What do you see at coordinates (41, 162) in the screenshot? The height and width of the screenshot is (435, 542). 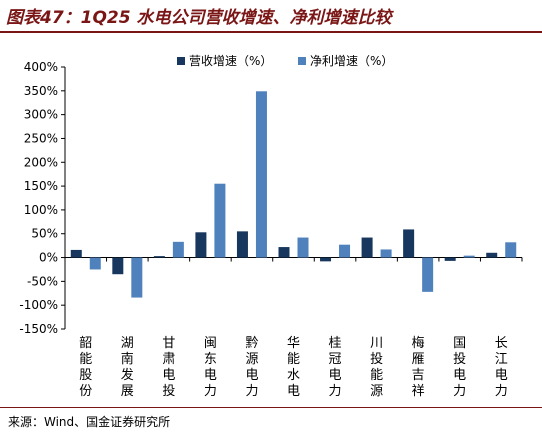 I see `y-tick-label: 200%` at bounding box center [41, 162].